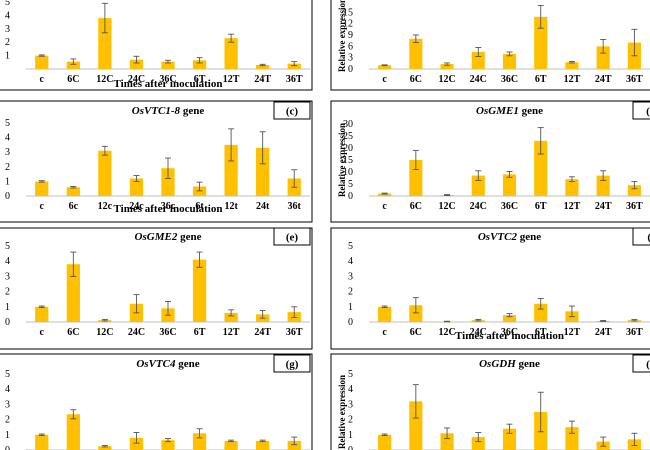 The width and height of the screenshot is (650, 450). What do you see at coordinates (648, 365) in the screenshot?
I see `panel-tag: (h` at bounding box center [648, 365].